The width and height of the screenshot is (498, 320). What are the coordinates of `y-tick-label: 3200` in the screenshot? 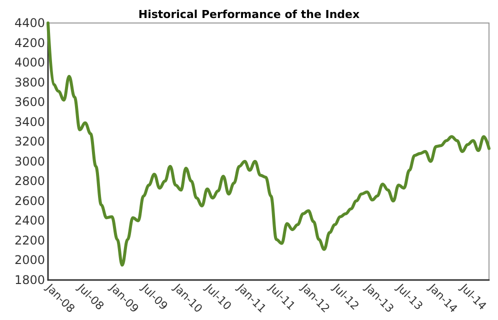 It's located at (29, 141).